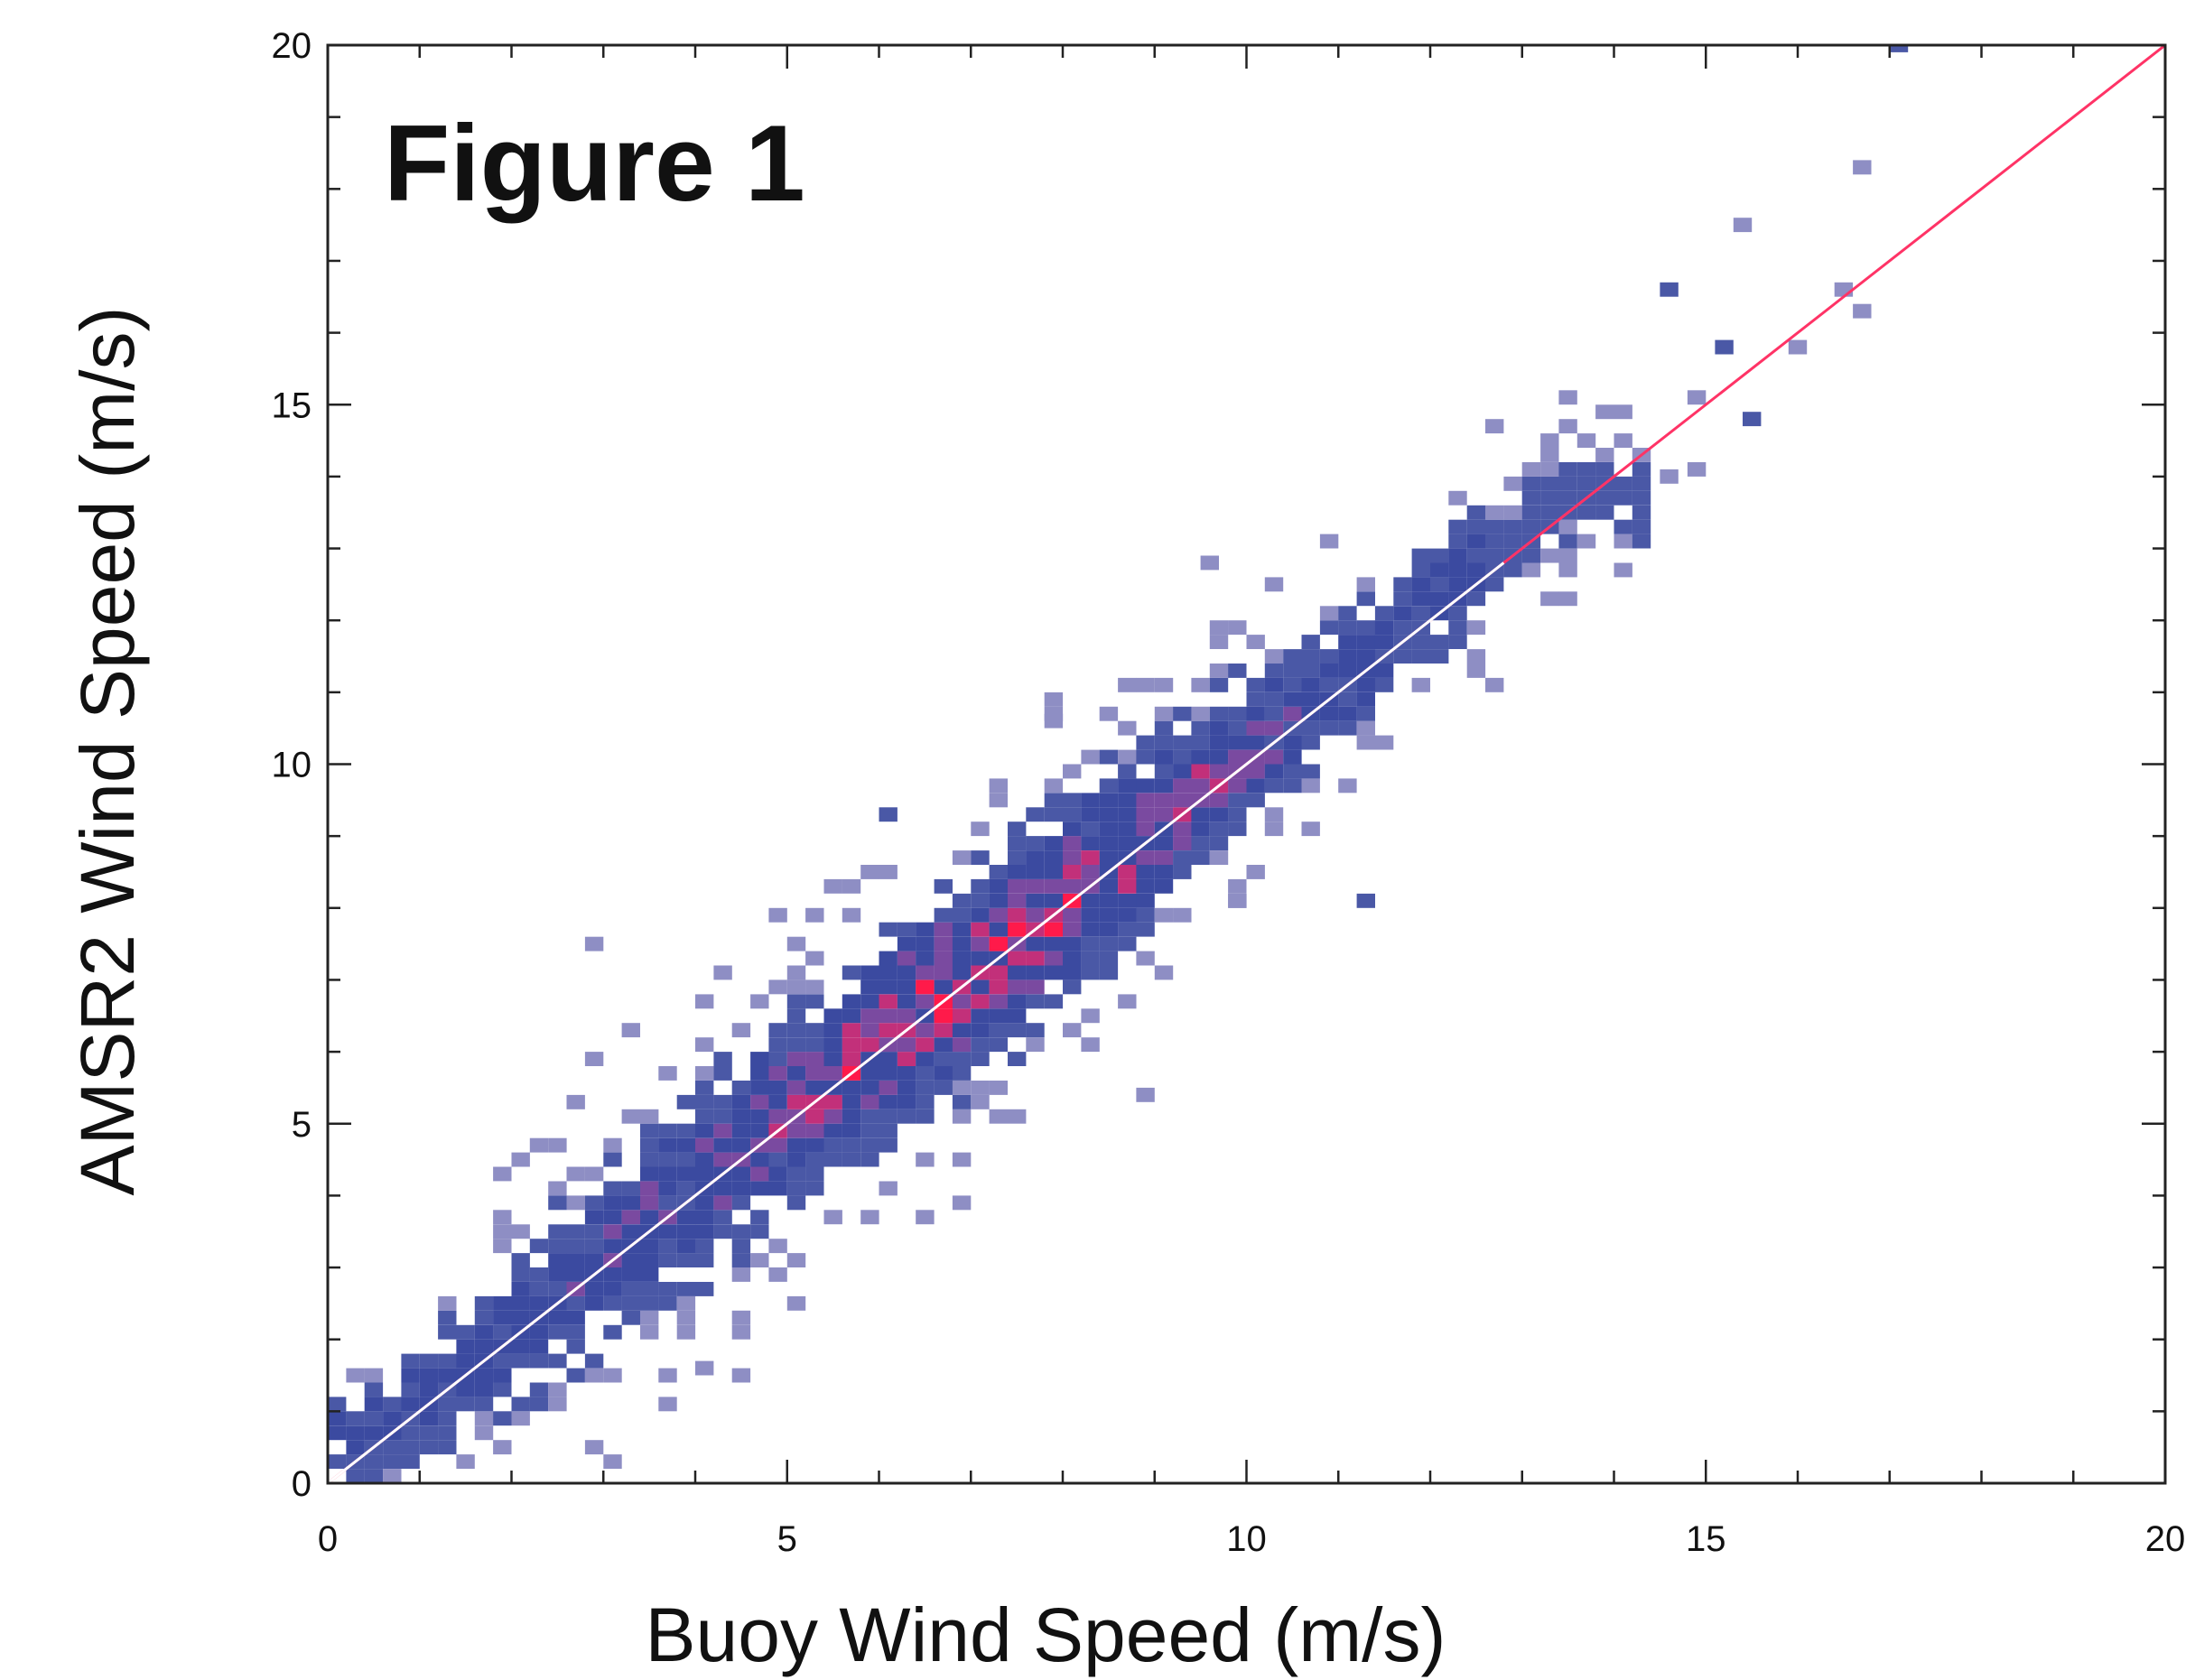 This screenshot has height=1680, width=2195. Describe the element at coordinates (302, 1125) in the screenshot. I see `y-tick-label: 5` at that location.